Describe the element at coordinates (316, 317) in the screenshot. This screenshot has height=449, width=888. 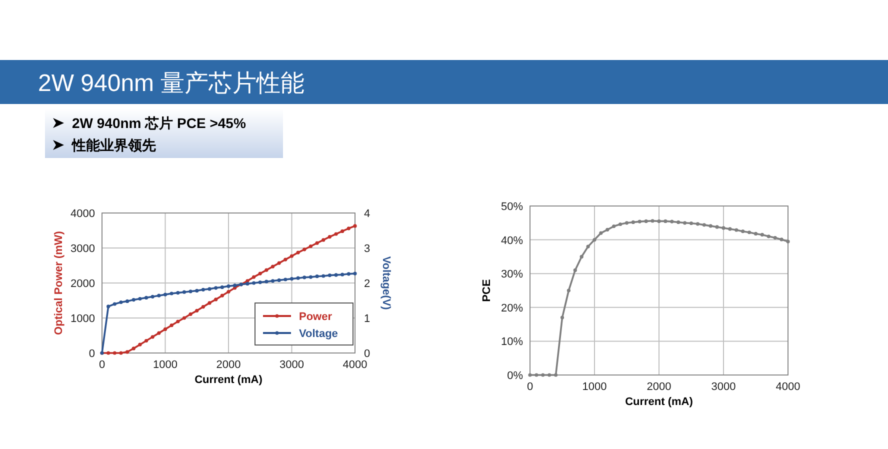
I see `legend-label: Power` at that location.